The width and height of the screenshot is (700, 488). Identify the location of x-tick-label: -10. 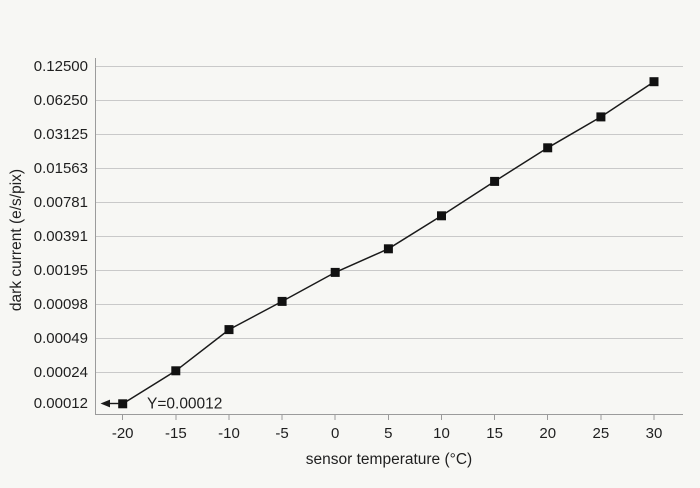
(229, 433).